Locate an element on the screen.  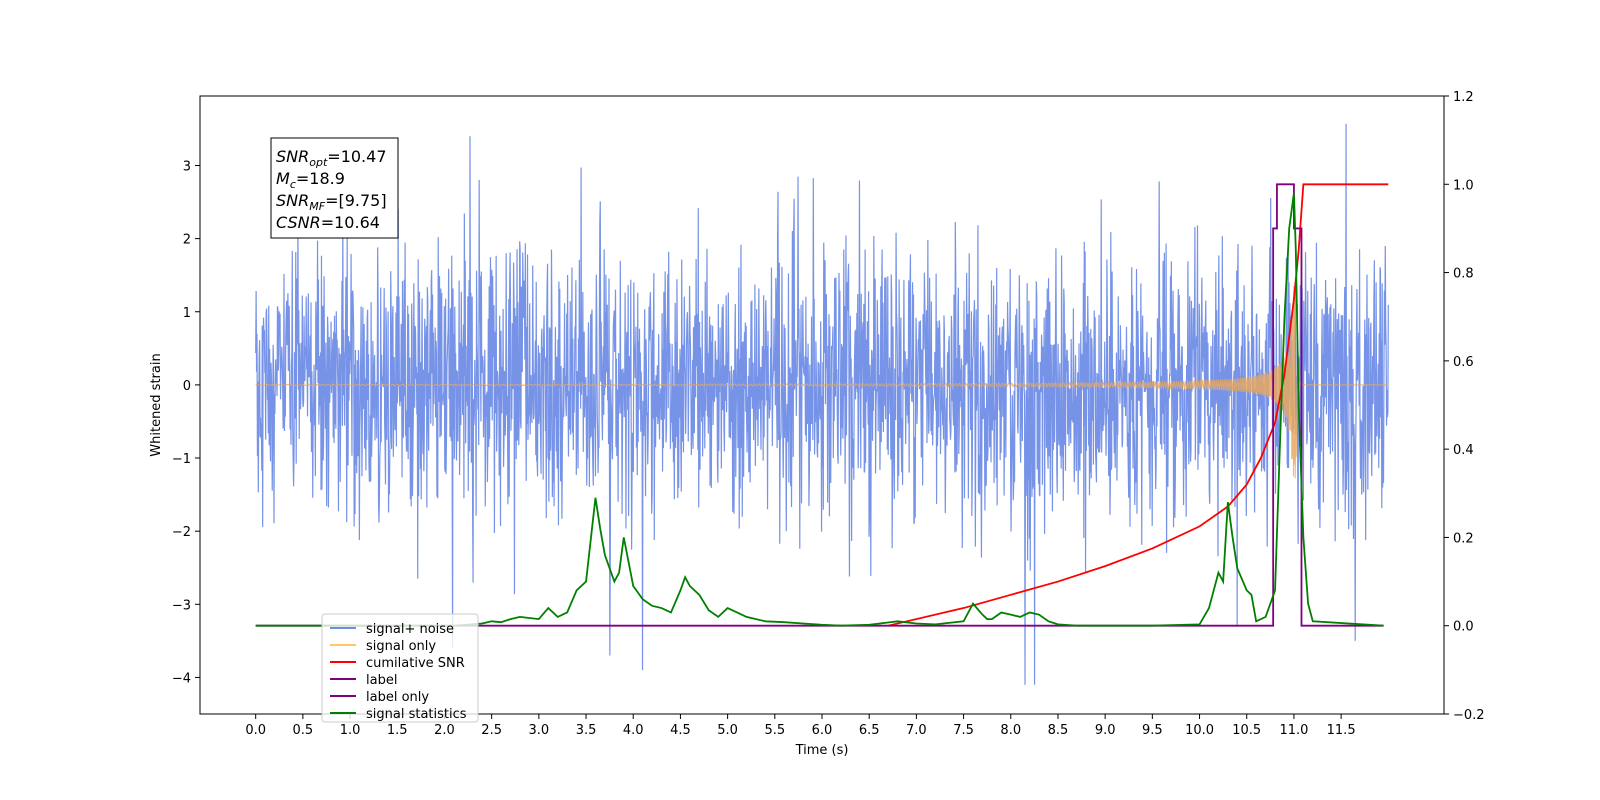
y-right-tick-label: −0.2 is located at coordinates (1469, 715).